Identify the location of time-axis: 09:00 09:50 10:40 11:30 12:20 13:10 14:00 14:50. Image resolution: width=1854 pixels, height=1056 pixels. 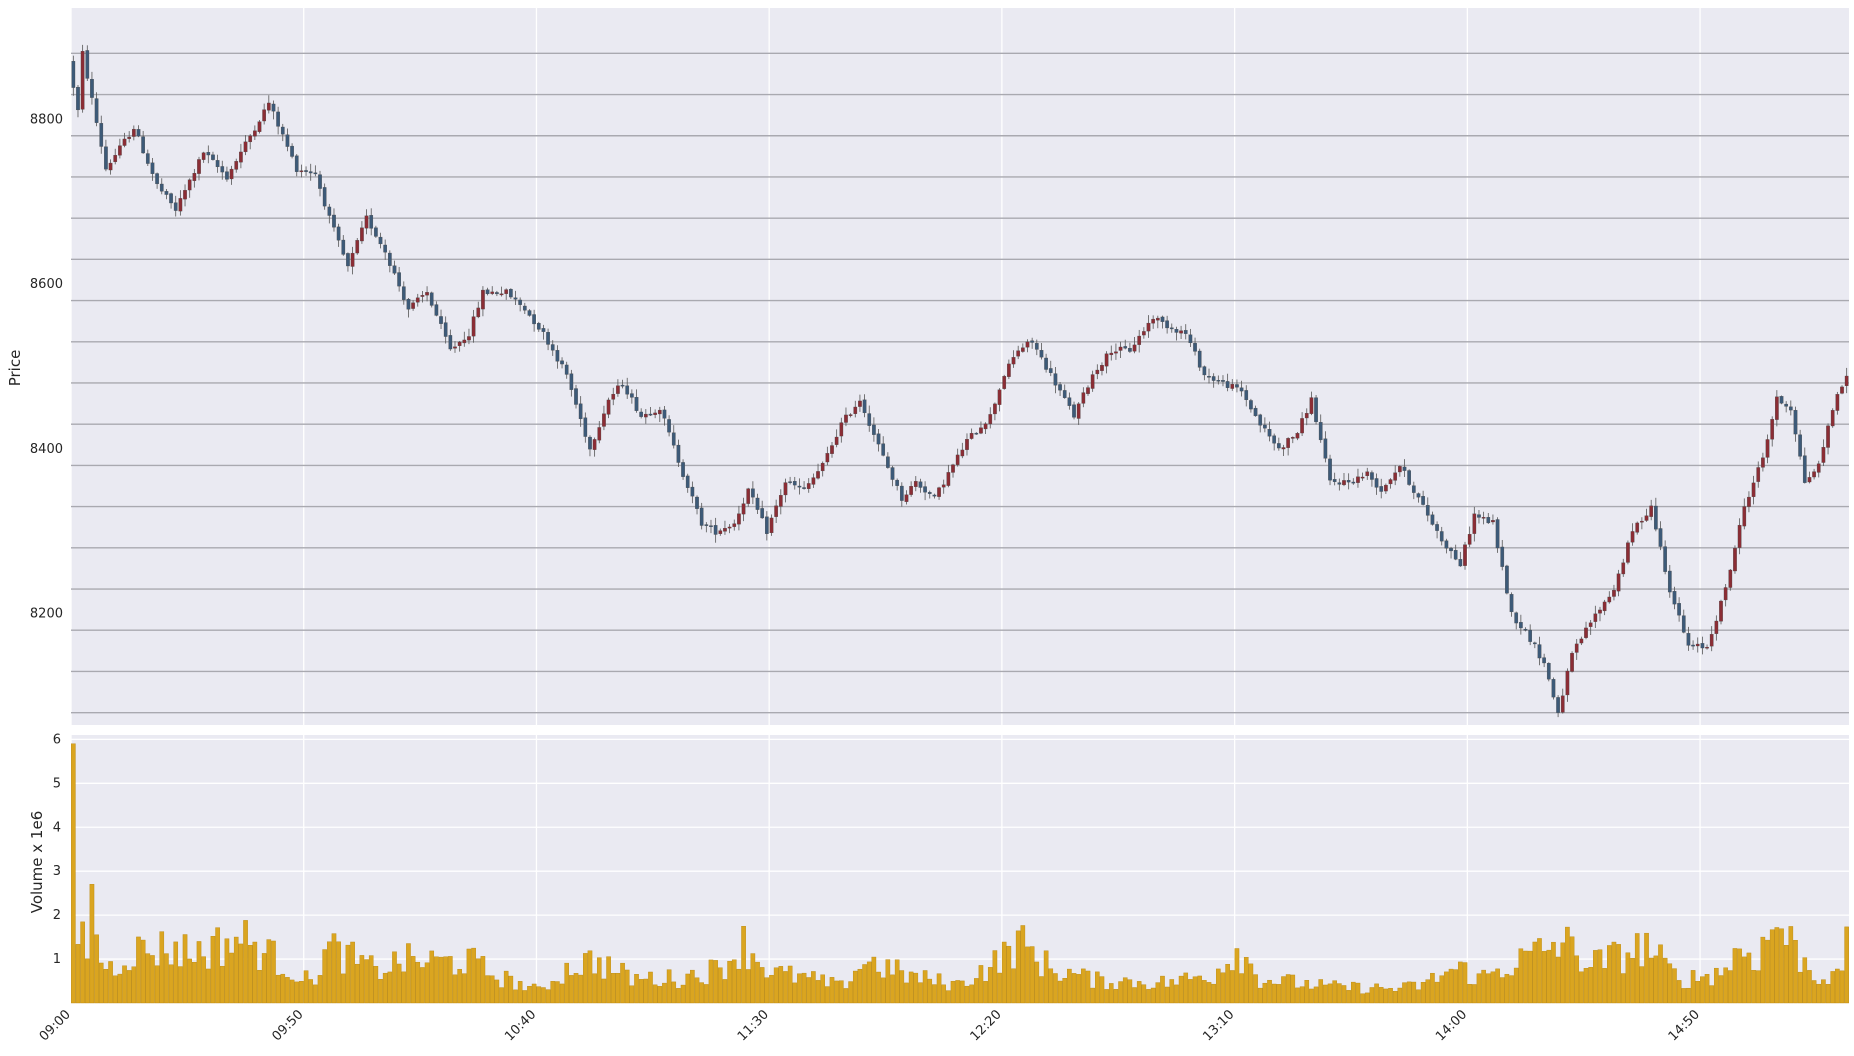
(870, 1025).